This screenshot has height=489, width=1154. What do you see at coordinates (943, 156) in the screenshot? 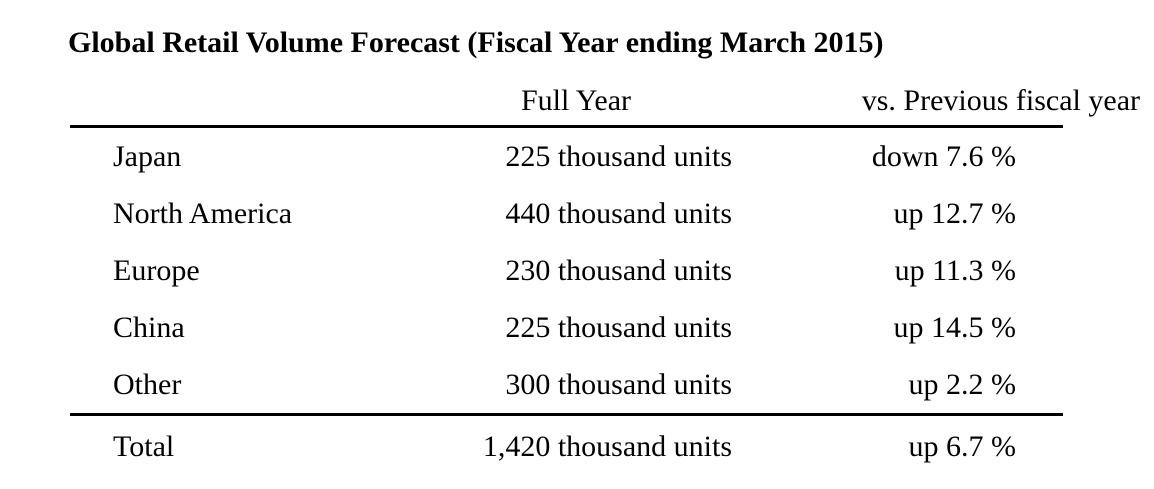
I see `vs-previous-cell: down 7.6 %` at bounding box center [943, 156].